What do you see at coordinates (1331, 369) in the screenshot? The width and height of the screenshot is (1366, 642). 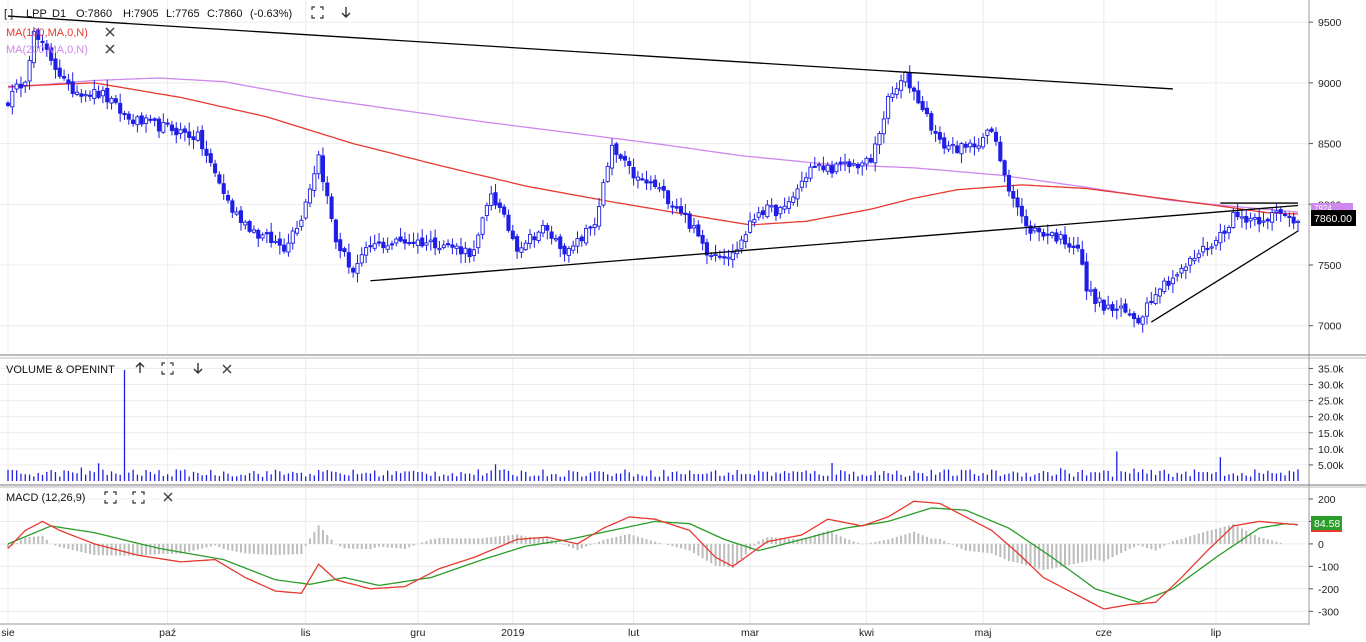 I see `volume-tick-label: 35.0k` at bounding box center [1331, 369].